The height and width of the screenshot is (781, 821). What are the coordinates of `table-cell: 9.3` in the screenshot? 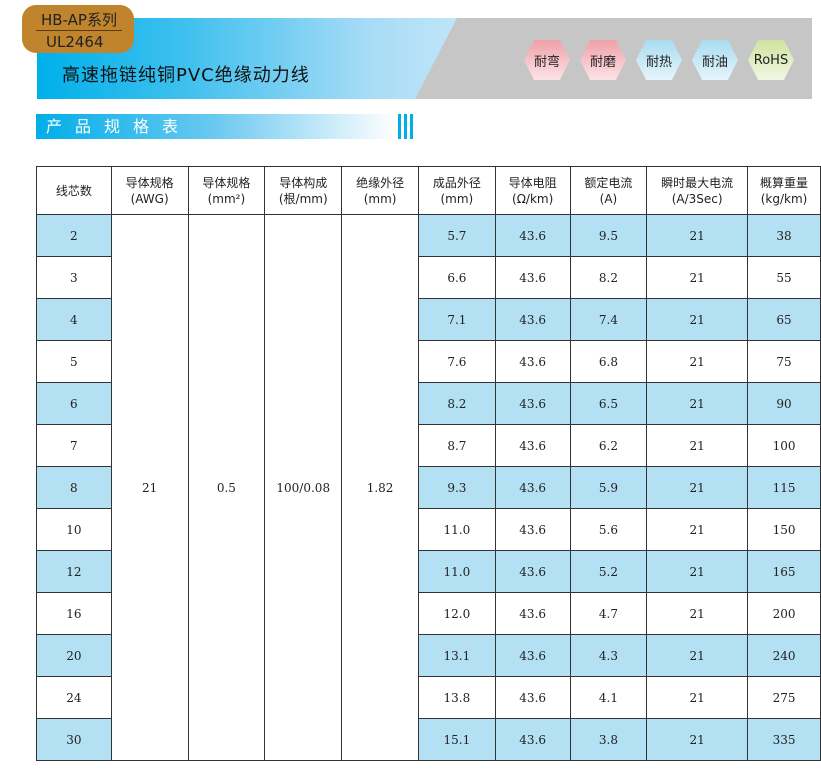 It's located at (456, 487).